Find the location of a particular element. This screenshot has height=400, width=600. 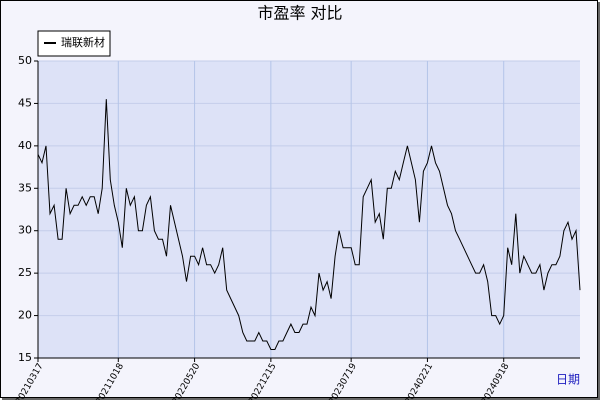

y-tick-label: 25 is located at coordinates (25, 272).